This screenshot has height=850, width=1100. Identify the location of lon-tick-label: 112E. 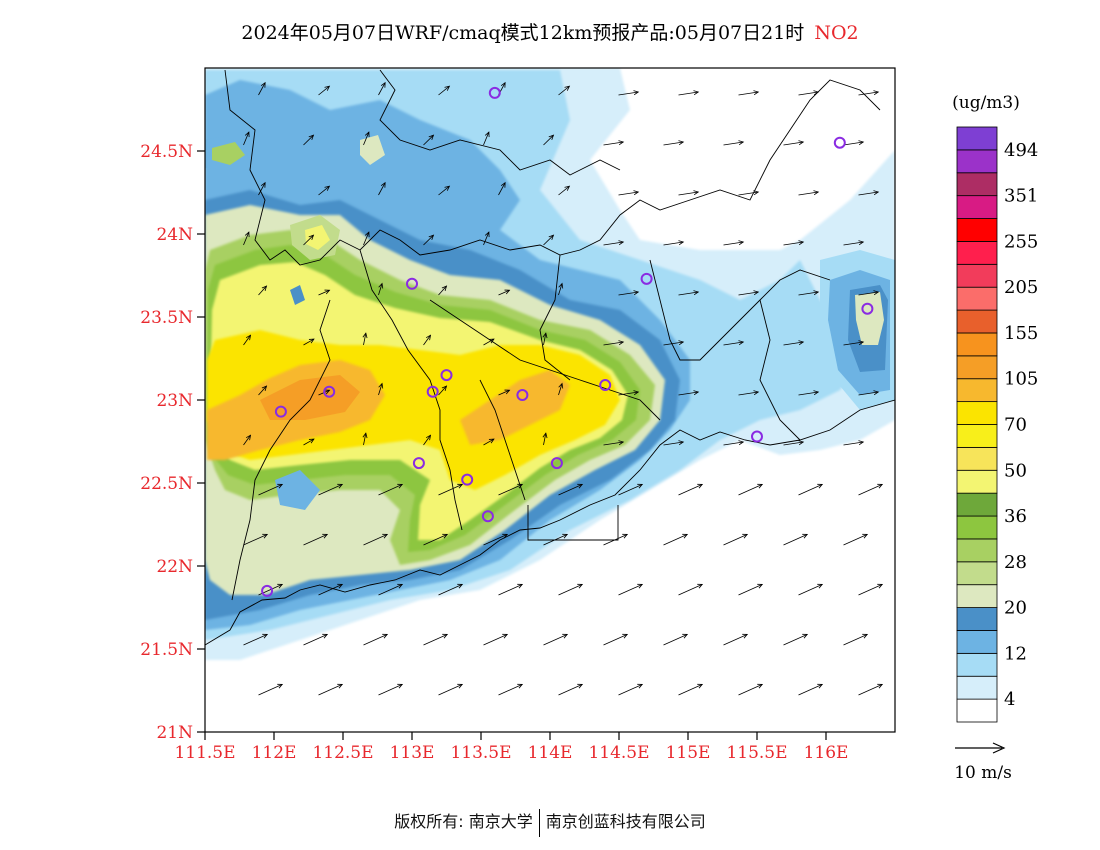
(274, 753).